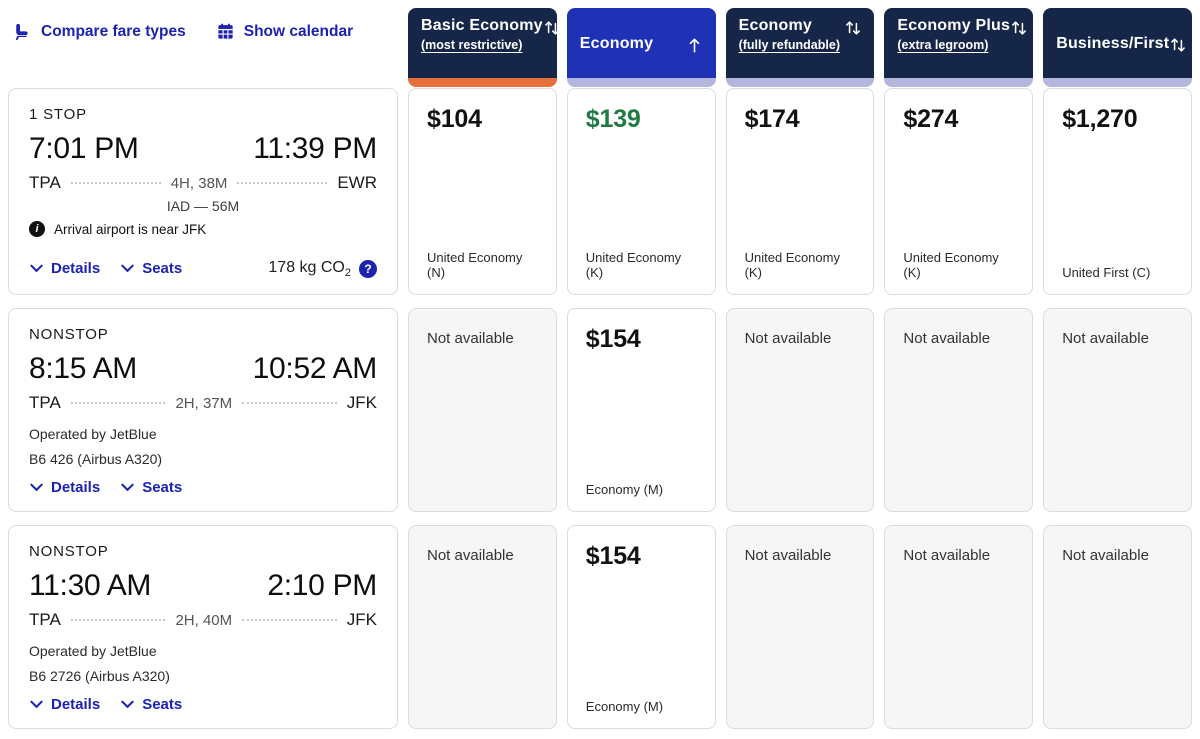 This screenshot has height=739, width=1200. I want to click on departure-time: 11:30 AM, so click(90, 585).